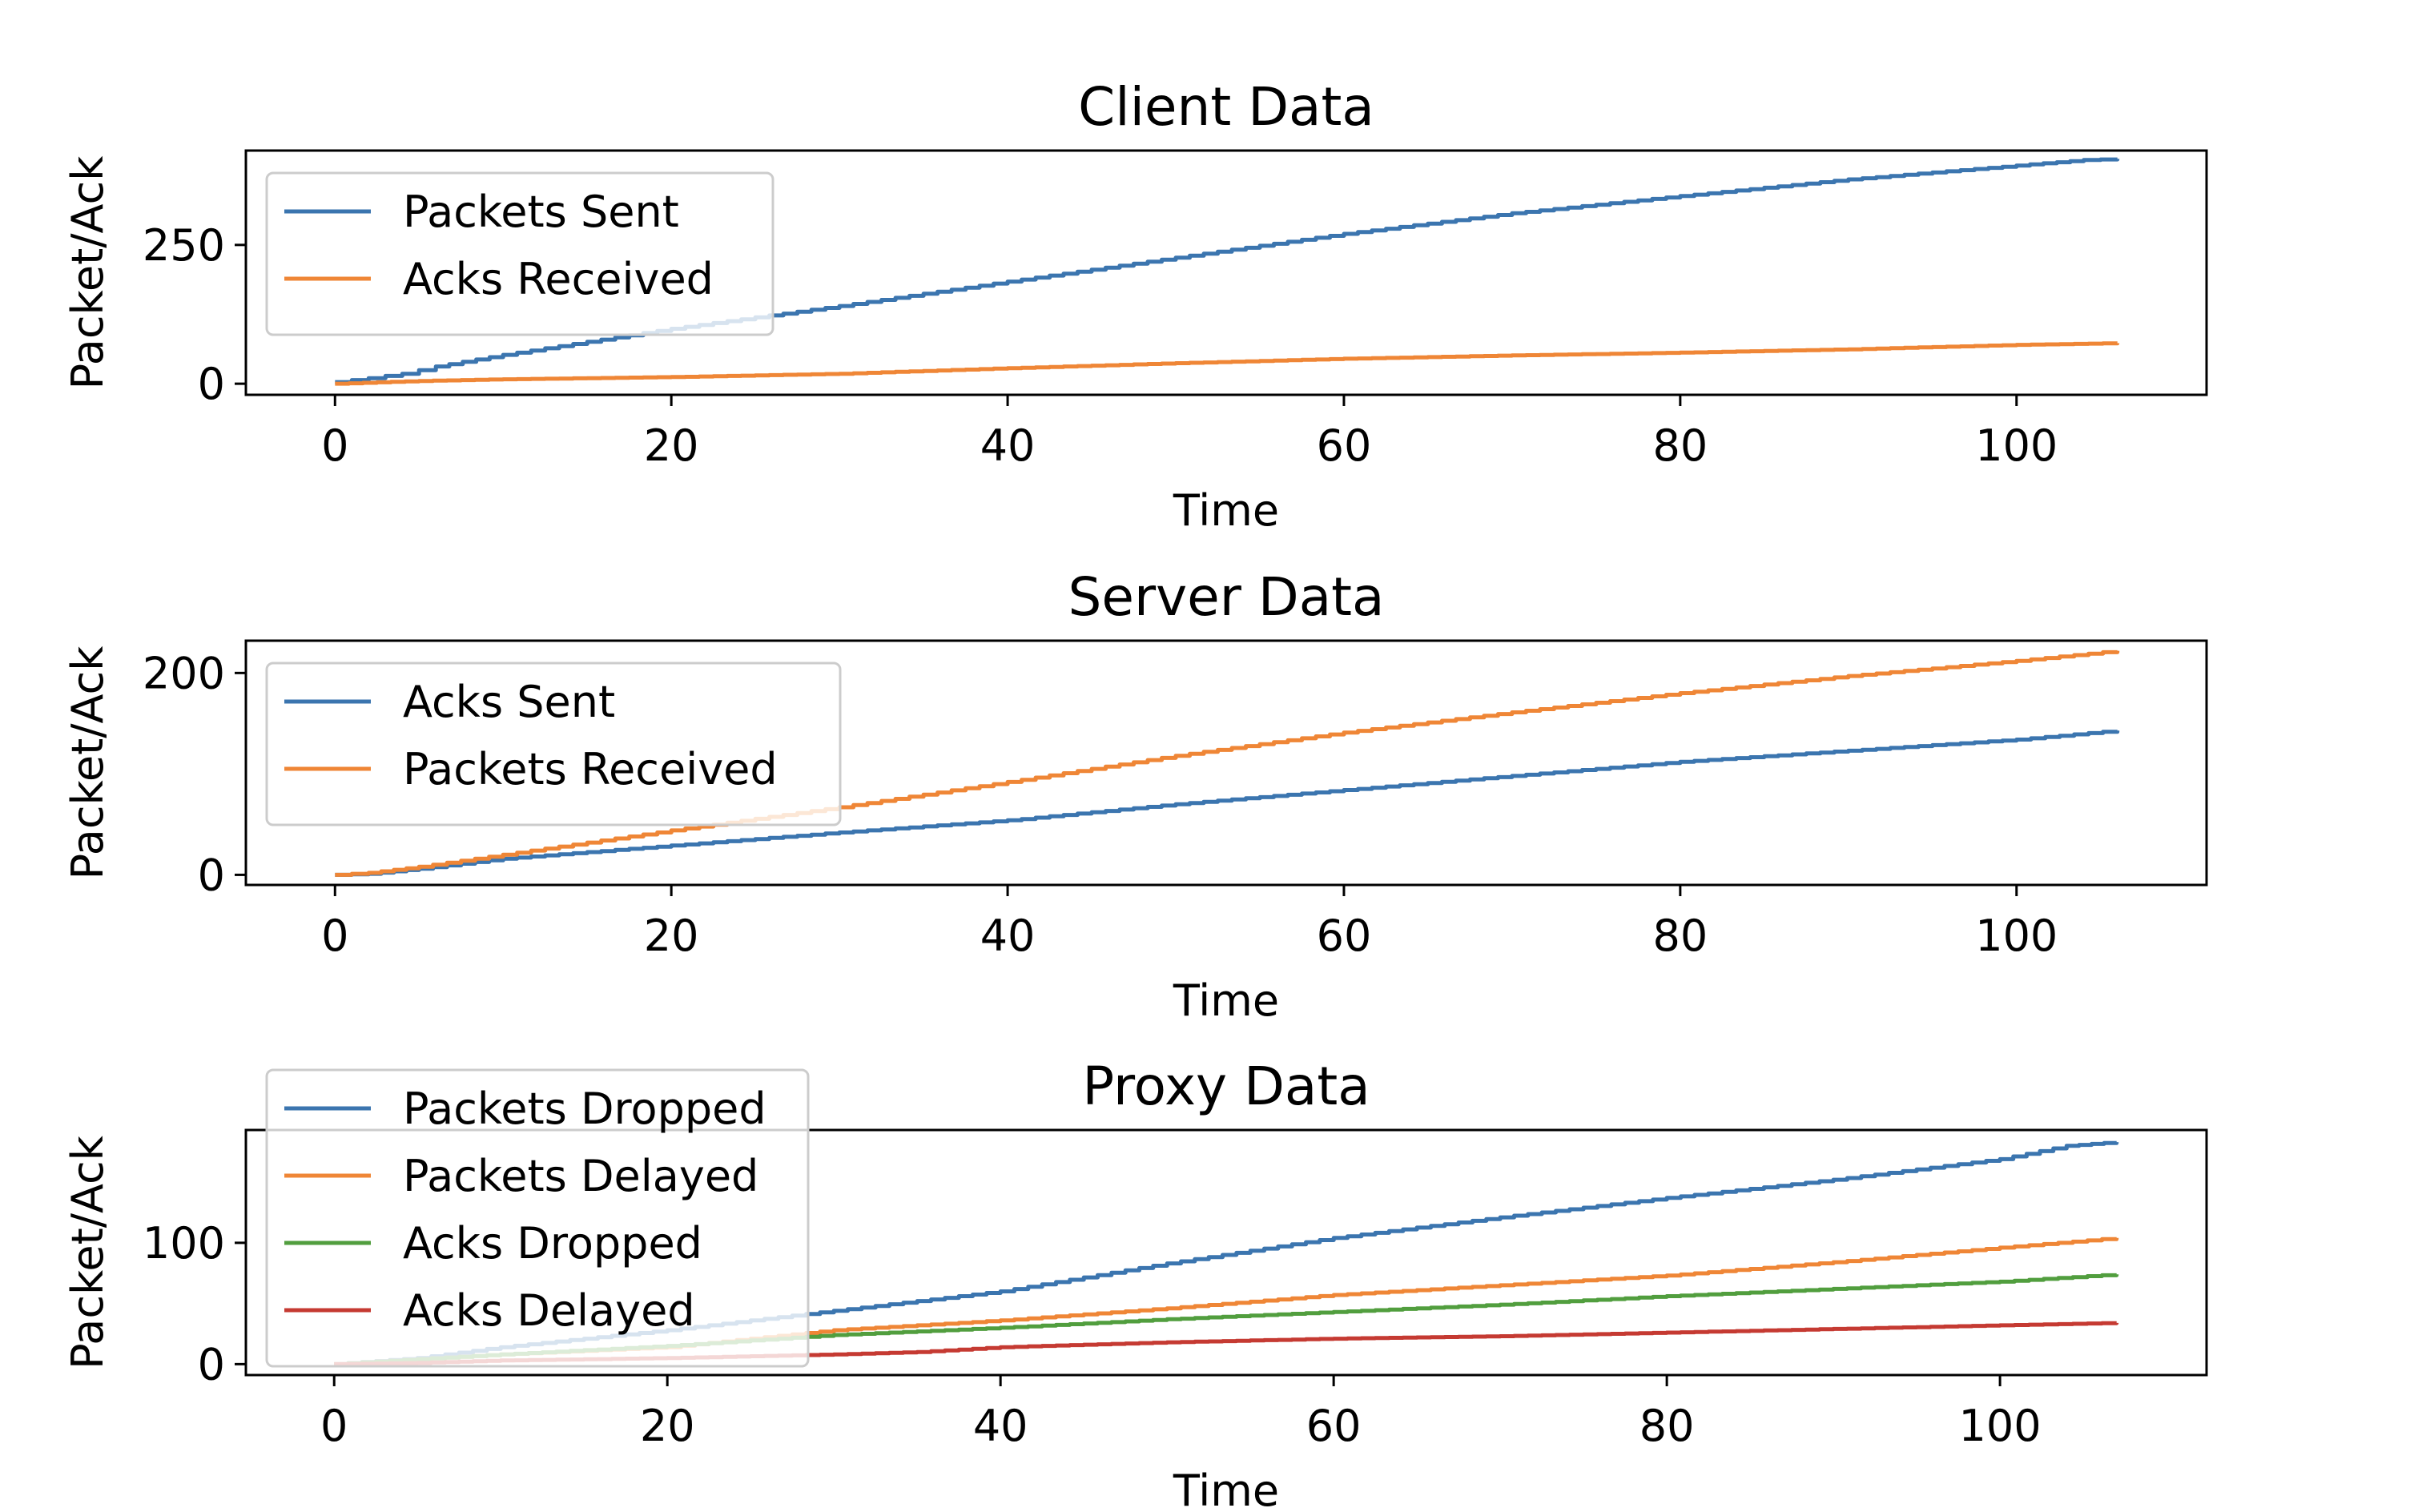  What do you see at coordinates (552, 1243) in the screenshot?
I see `legend-label: Acks Dropped` at bounding box center [552, 1243].